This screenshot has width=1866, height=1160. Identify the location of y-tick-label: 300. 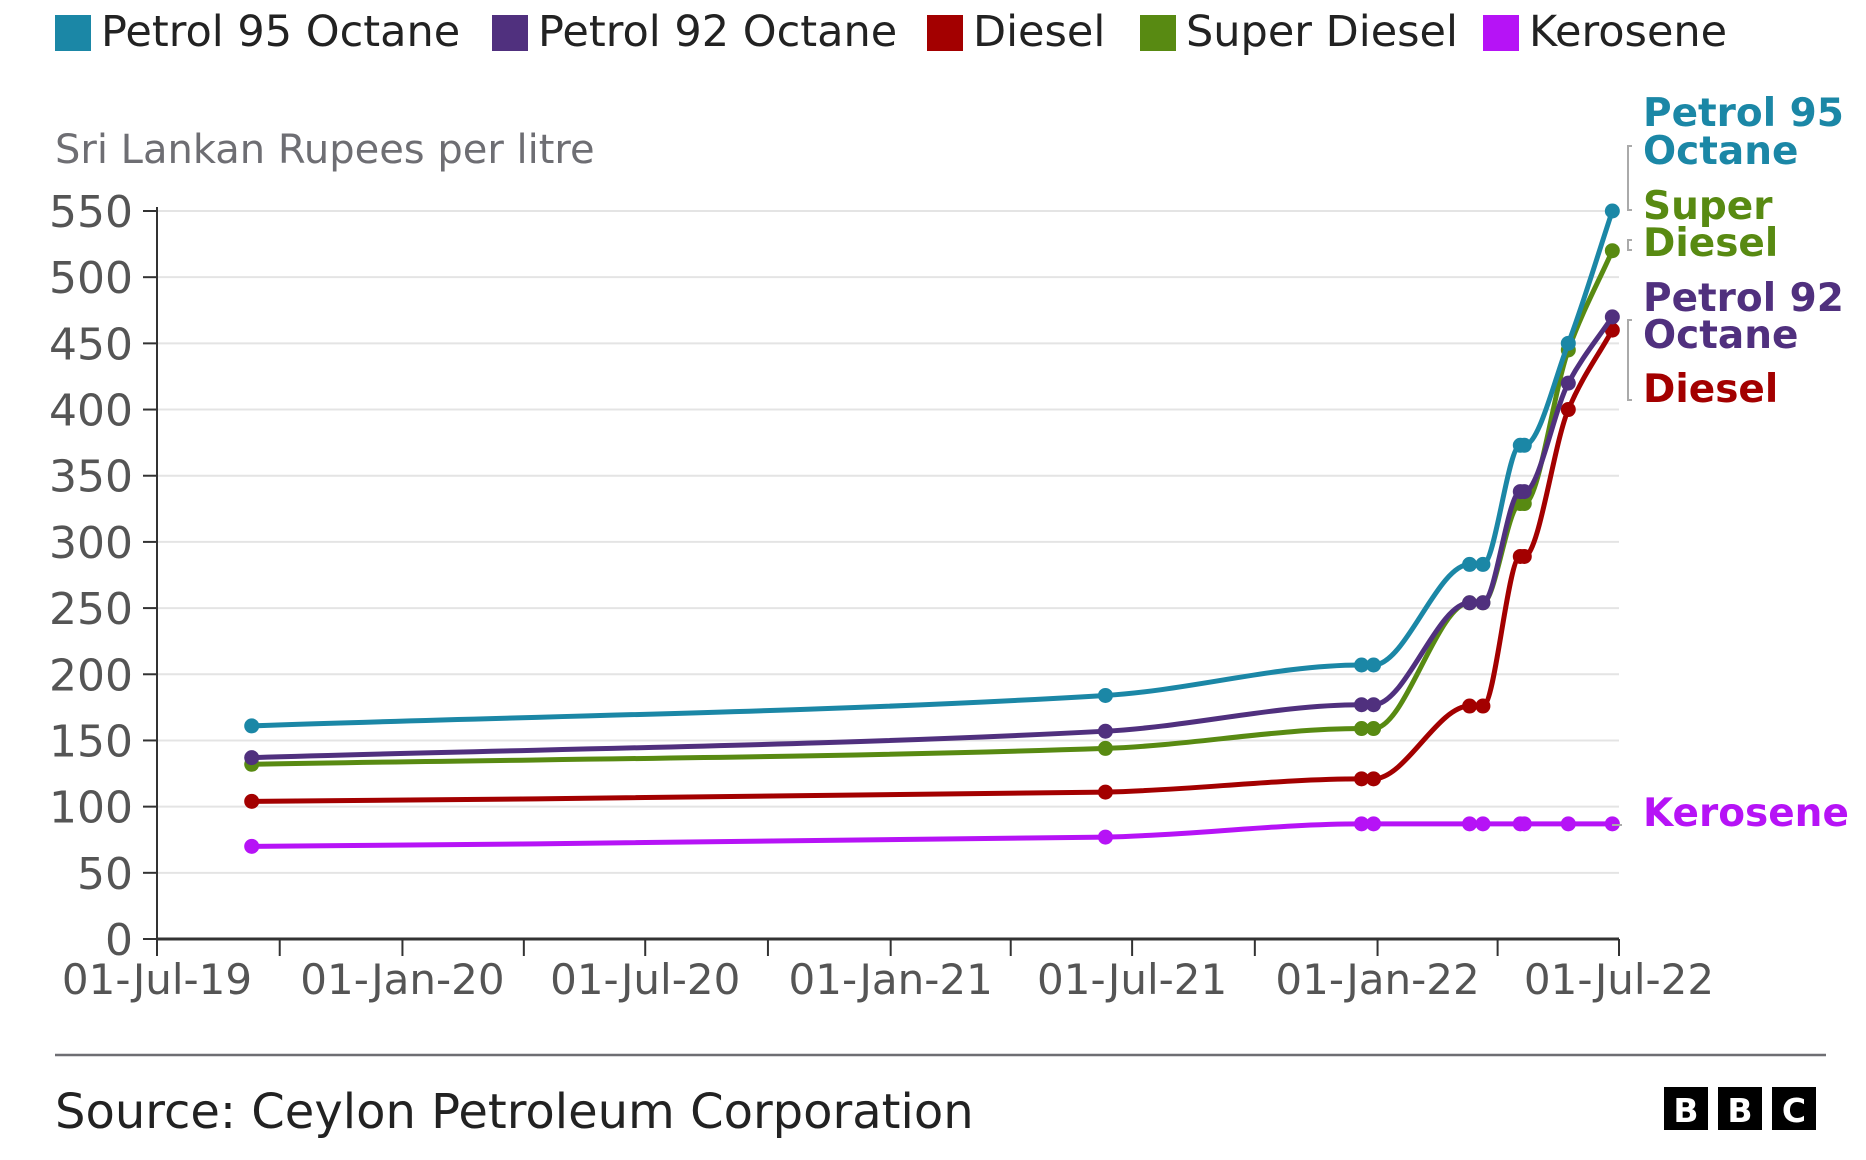
(91, 543).